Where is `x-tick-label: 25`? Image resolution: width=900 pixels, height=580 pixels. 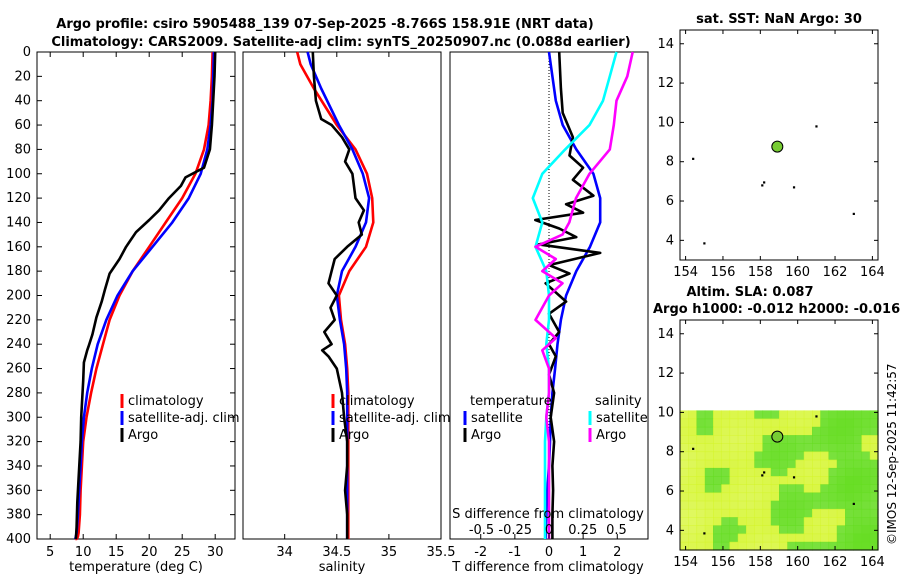
x-tick-label: 25 is located at coordinates (182, 552).